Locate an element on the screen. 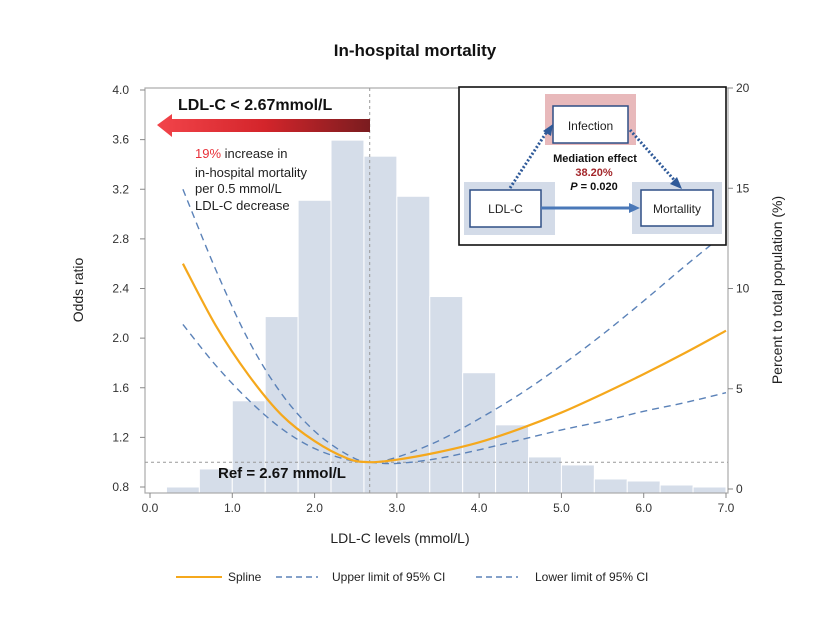 The image size is (830, 625). y-right-tick-label: 10 is located at coordinates (743, 289).